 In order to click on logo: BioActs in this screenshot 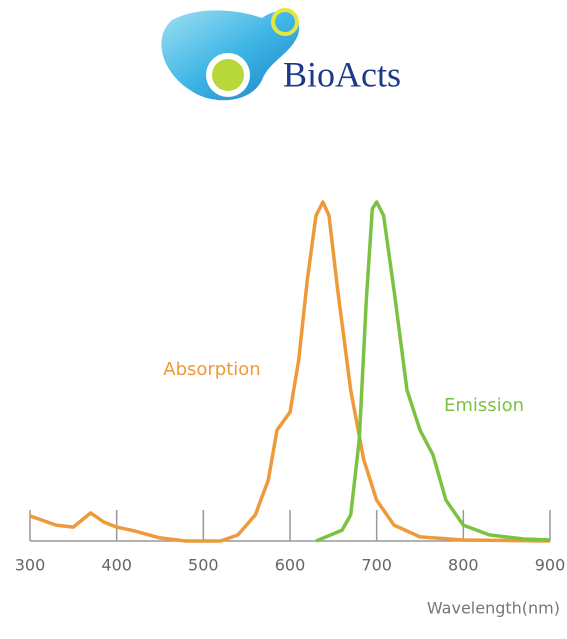, I will do `click(281, 54)`.